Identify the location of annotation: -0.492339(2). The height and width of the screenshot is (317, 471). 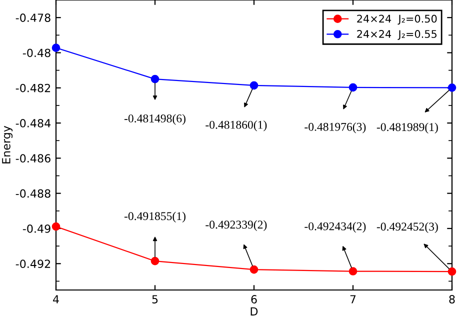
(236, 226).